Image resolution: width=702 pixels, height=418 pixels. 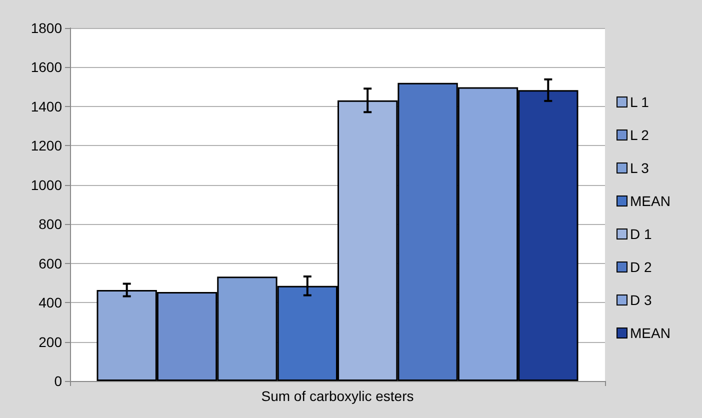 What do you see at coordinates (641, 234) in the screenshot?
I see `legend-label: D 1` at bounding box center [641, 234].